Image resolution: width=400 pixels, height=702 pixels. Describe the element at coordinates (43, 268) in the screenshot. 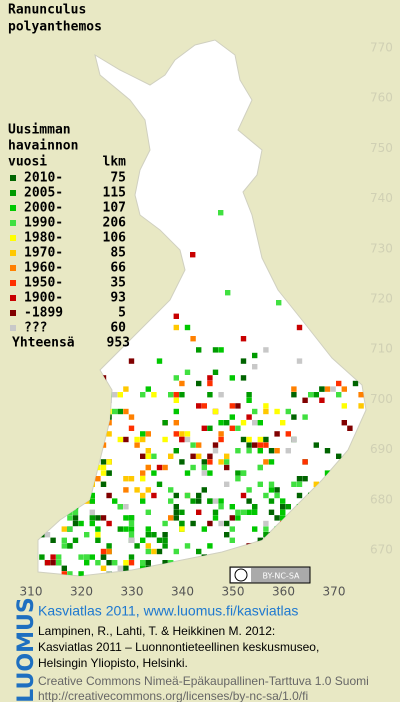

I see `legend-label: 1960-` at that location.